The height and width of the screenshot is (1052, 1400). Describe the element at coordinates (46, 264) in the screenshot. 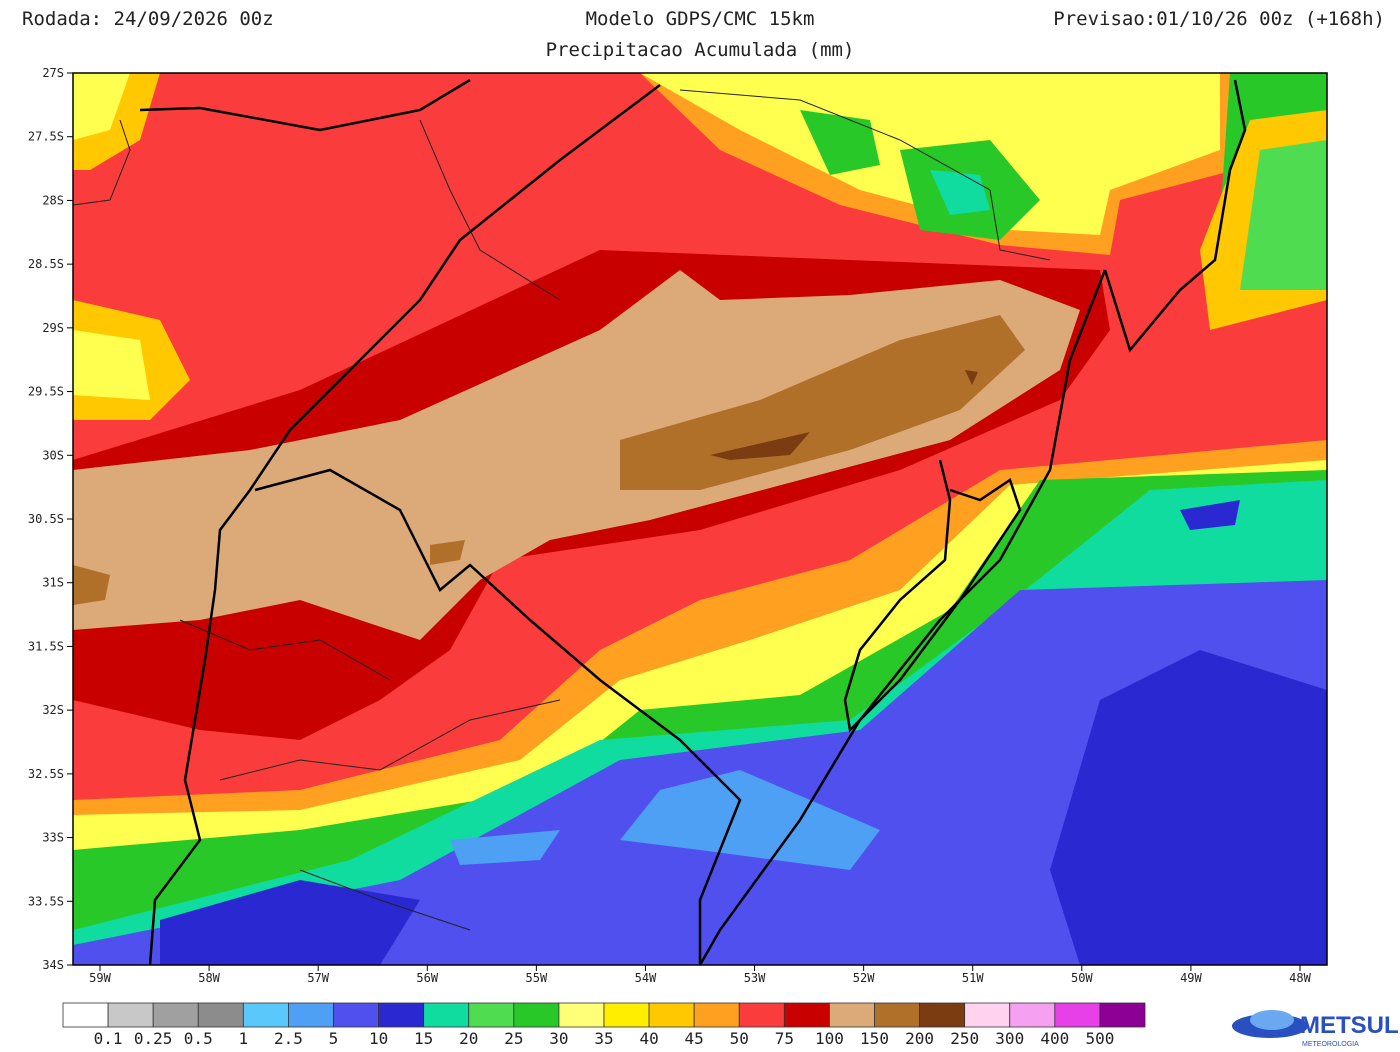

I see `lat-label: 28.5S` at that location.